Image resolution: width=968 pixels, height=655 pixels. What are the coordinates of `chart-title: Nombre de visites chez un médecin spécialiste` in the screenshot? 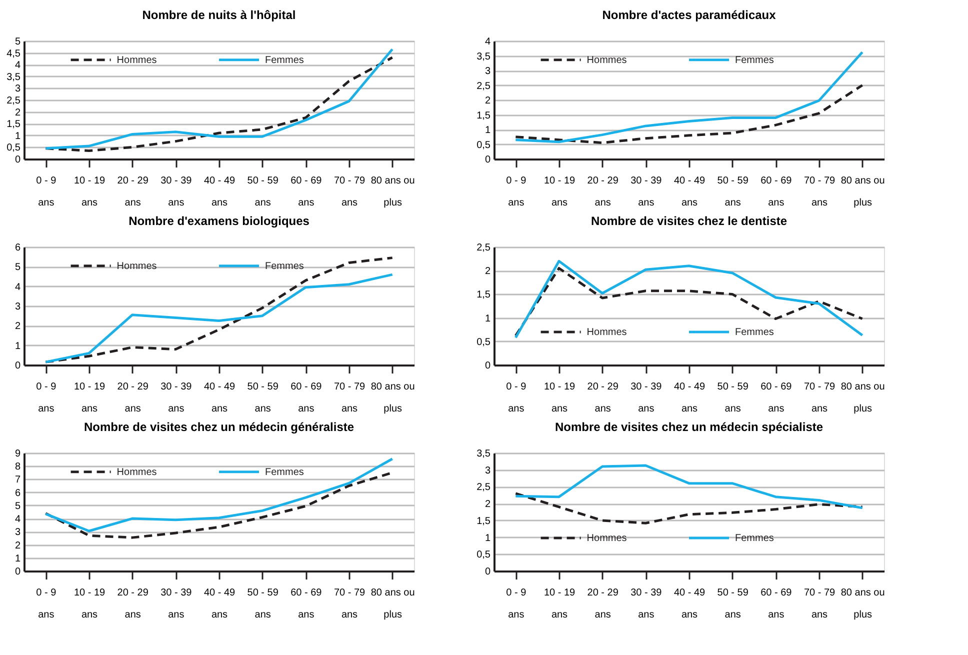 It's located at (689, 427).